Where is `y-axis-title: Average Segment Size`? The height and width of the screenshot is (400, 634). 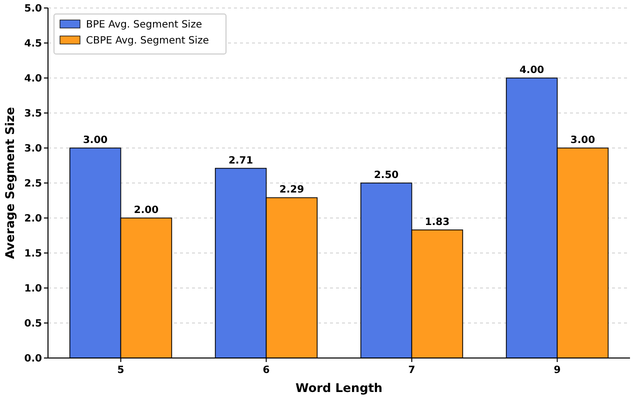
y-axis-title: Average Segment Size is located at coordinates (10, 183).